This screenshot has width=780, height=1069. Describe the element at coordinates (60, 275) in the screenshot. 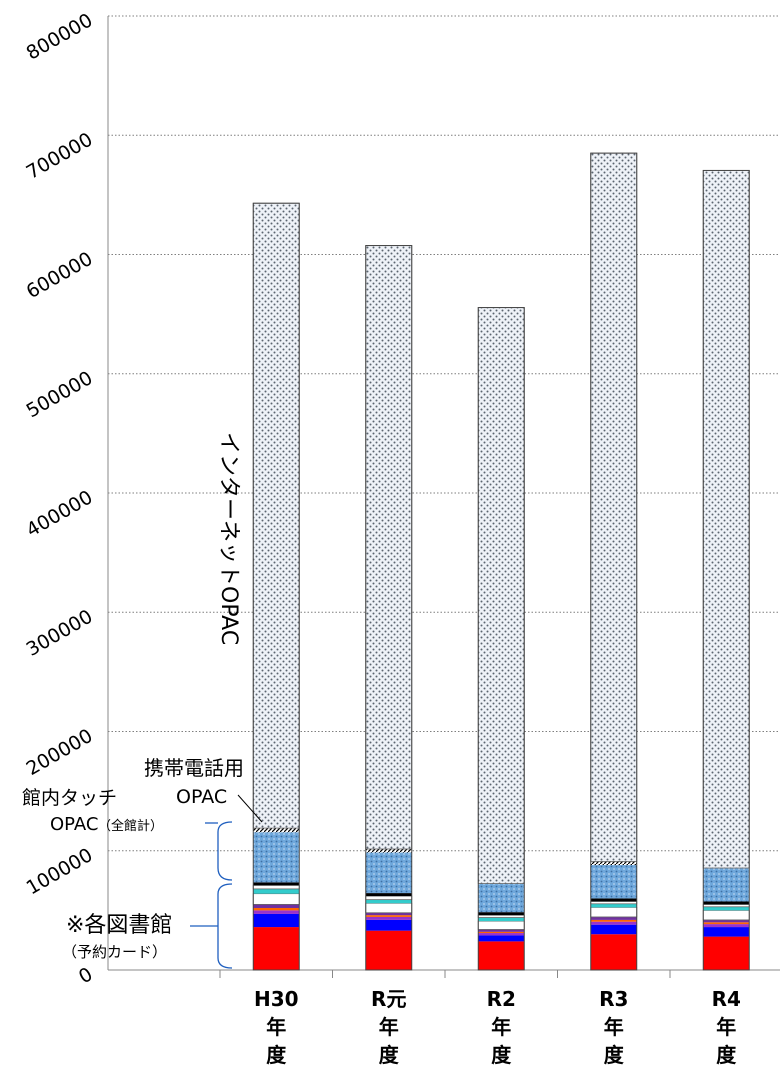

I see `y-tick-label: 600000` at that location.